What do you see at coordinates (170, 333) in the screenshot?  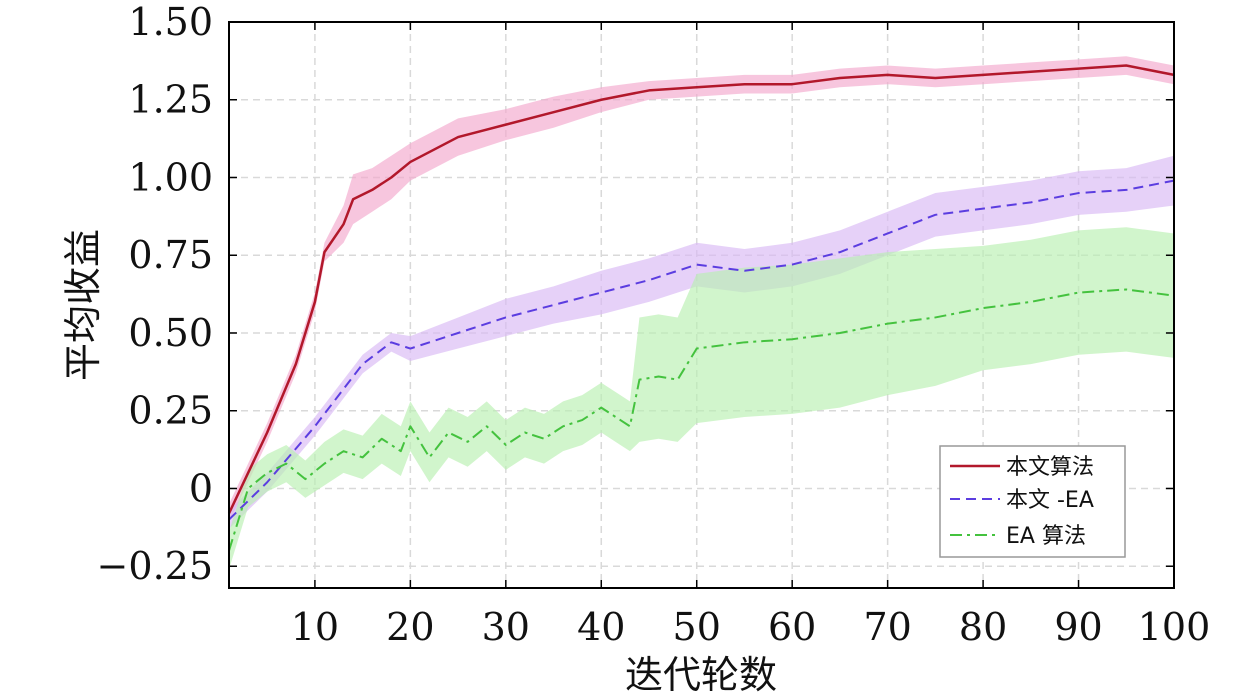 I see `y-tick-label: 0.50` at bounding box center [170, 333].